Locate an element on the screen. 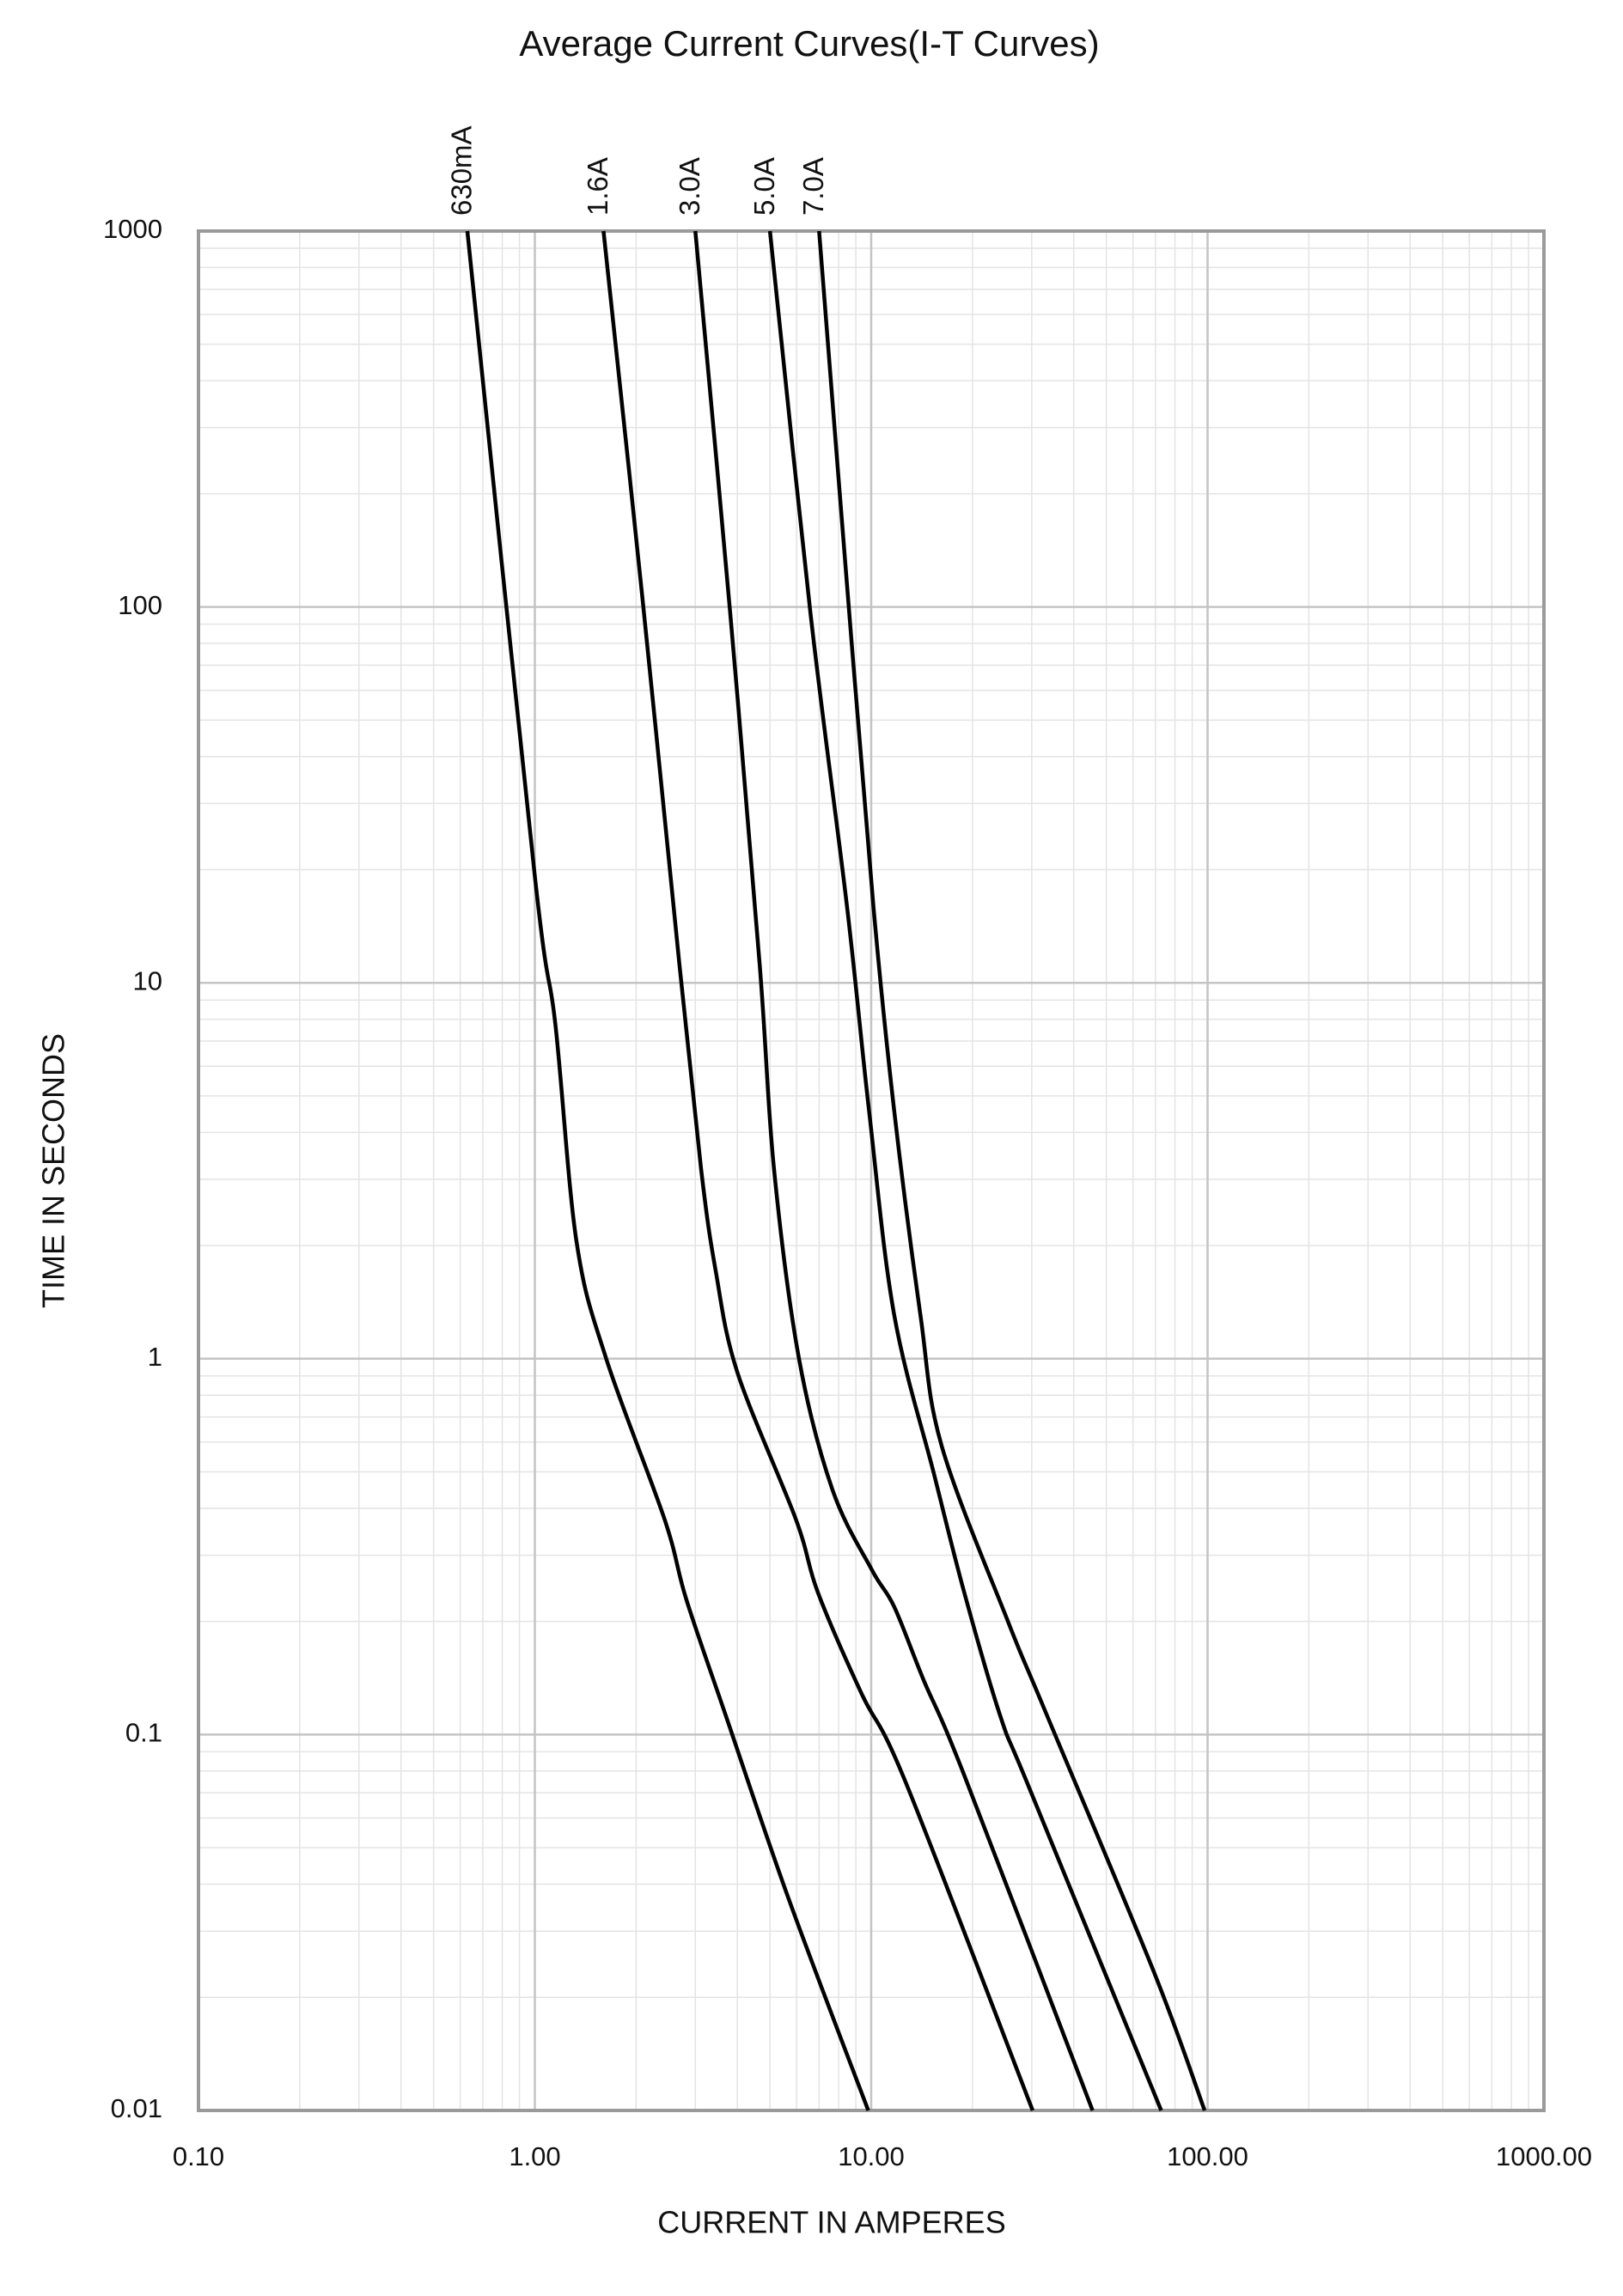  x-tick-label: 1000.00 is located at coordinates (1544, 2156).